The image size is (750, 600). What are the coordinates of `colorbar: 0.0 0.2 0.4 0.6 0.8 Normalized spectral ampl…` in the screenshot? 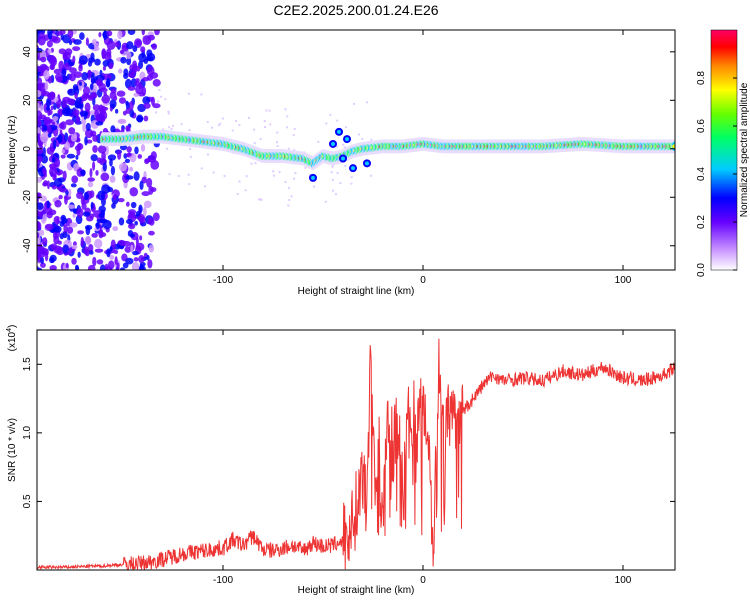 It's located at (723, 153).